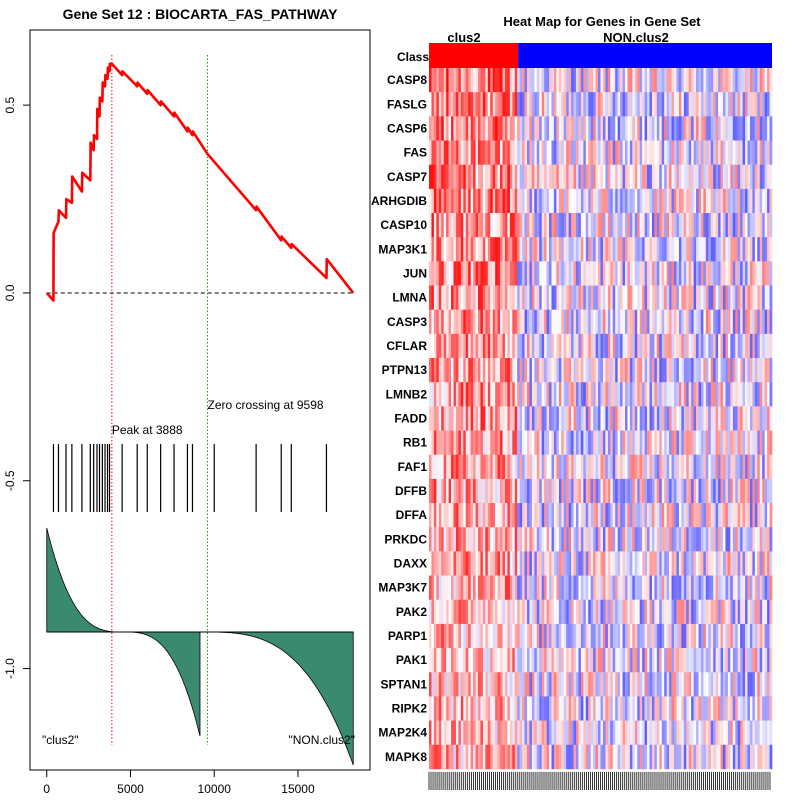 The height and width of the screenshot is (805, 800). What do you see at coordinates (411, 491) in the screenshot?
I see `gene-label: DFFB` at bounding box center [411, 491].